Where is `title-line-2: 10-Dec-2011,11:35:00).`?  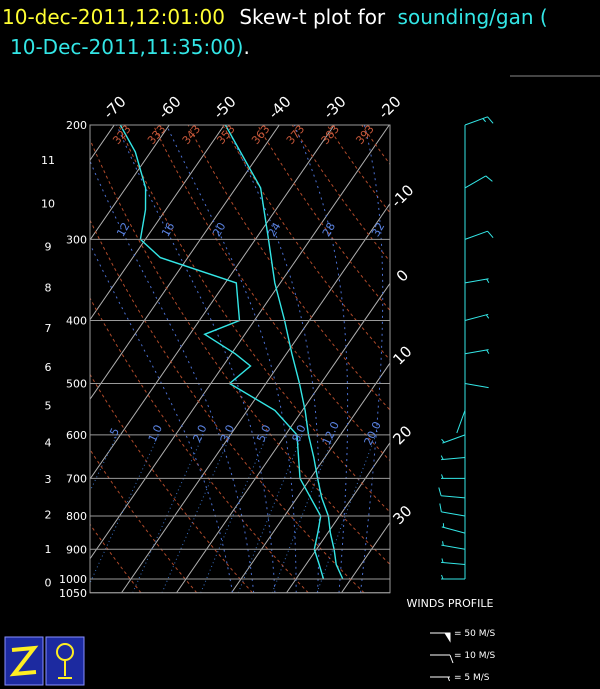
title-line-2: 10-Dec-2011,11:35:00). is located at coordinates (130, 47).